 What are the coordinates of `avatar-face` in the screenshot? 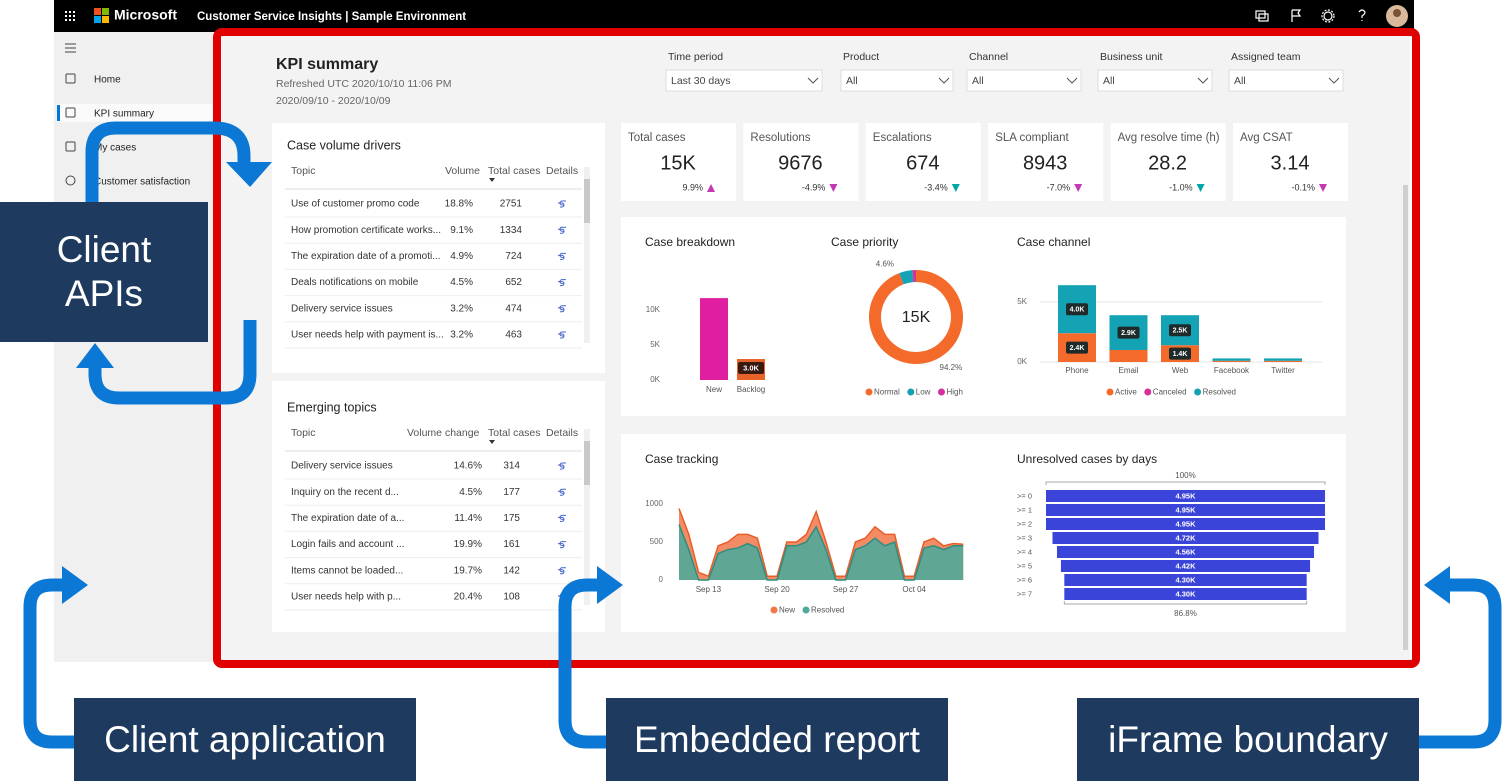 It's located at (1397, 13).